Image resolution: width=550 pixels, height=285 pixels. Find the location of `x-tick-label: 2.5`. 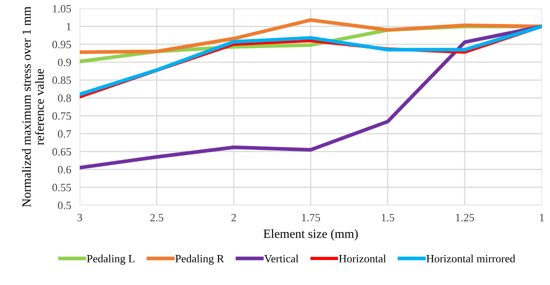

x-tick-label: 2.5 is located at coordinates (157, 218).